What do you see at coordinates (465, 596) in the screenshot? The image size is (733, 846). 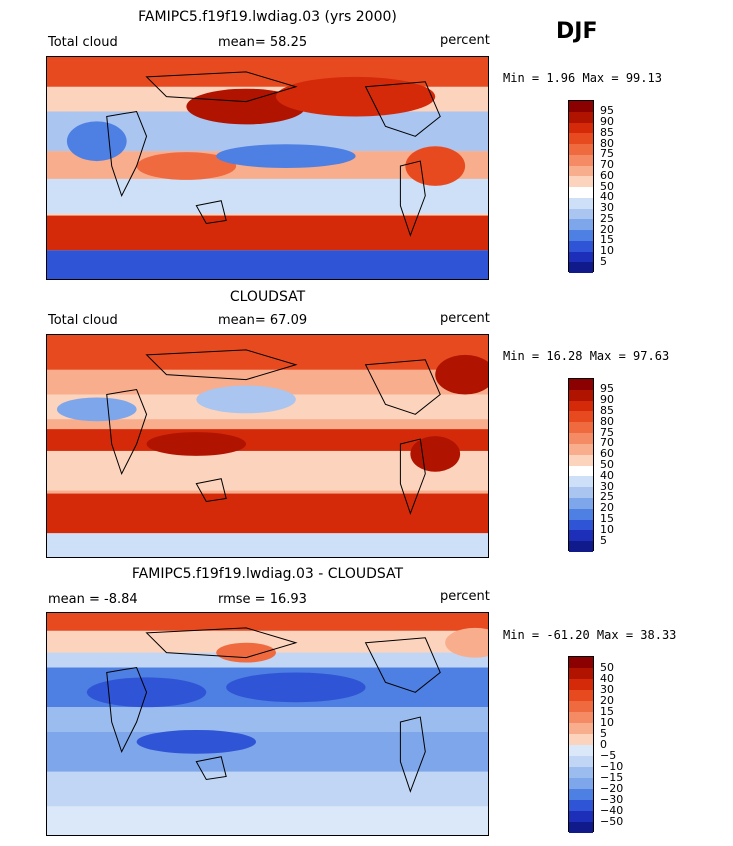 I see `panel-3-units: percent` at bounding box center [465, 596].